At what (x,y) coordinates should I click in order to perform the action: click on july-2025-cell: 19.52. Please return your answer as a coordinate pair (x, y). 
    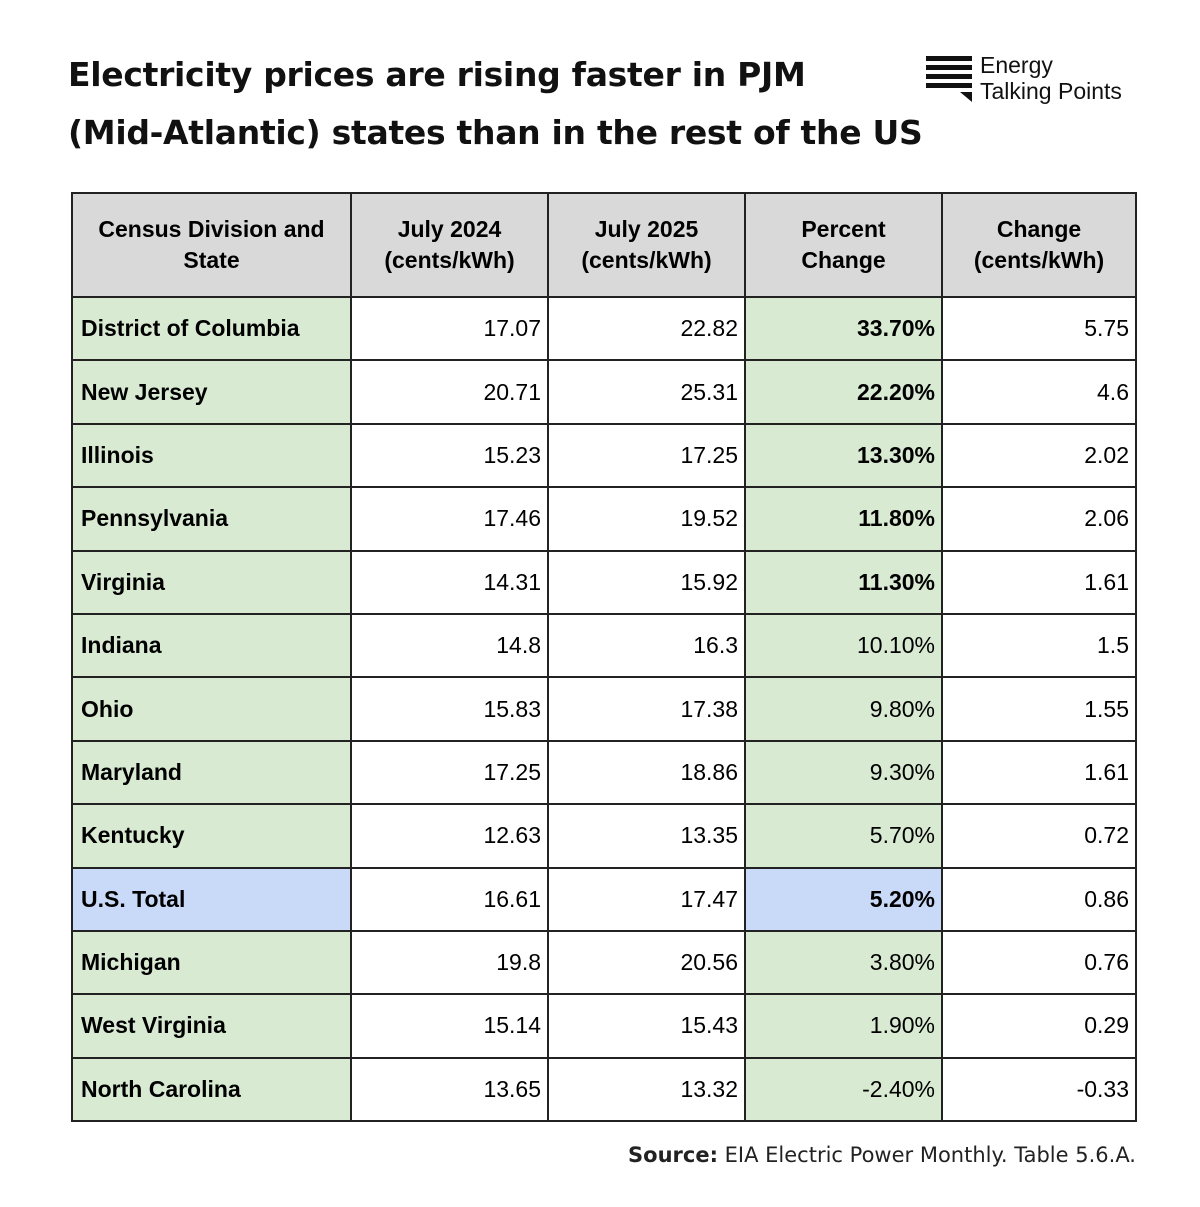
    Looking at the image, I should click on (646, 519).